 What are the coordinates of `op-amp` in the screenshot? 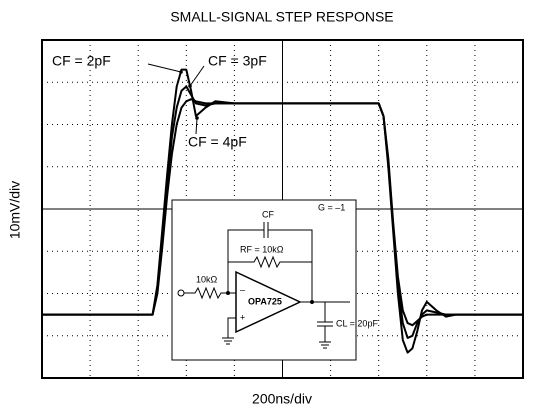 It's located at (268, 302).